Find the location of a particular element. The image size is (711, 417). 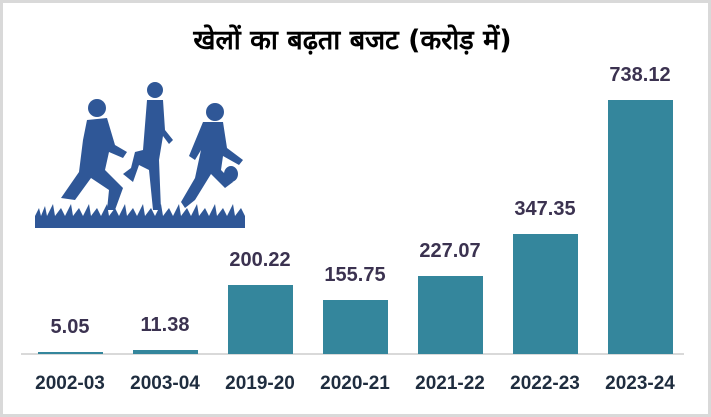

value-label: 227.07 is located at coordinates (450, 251).